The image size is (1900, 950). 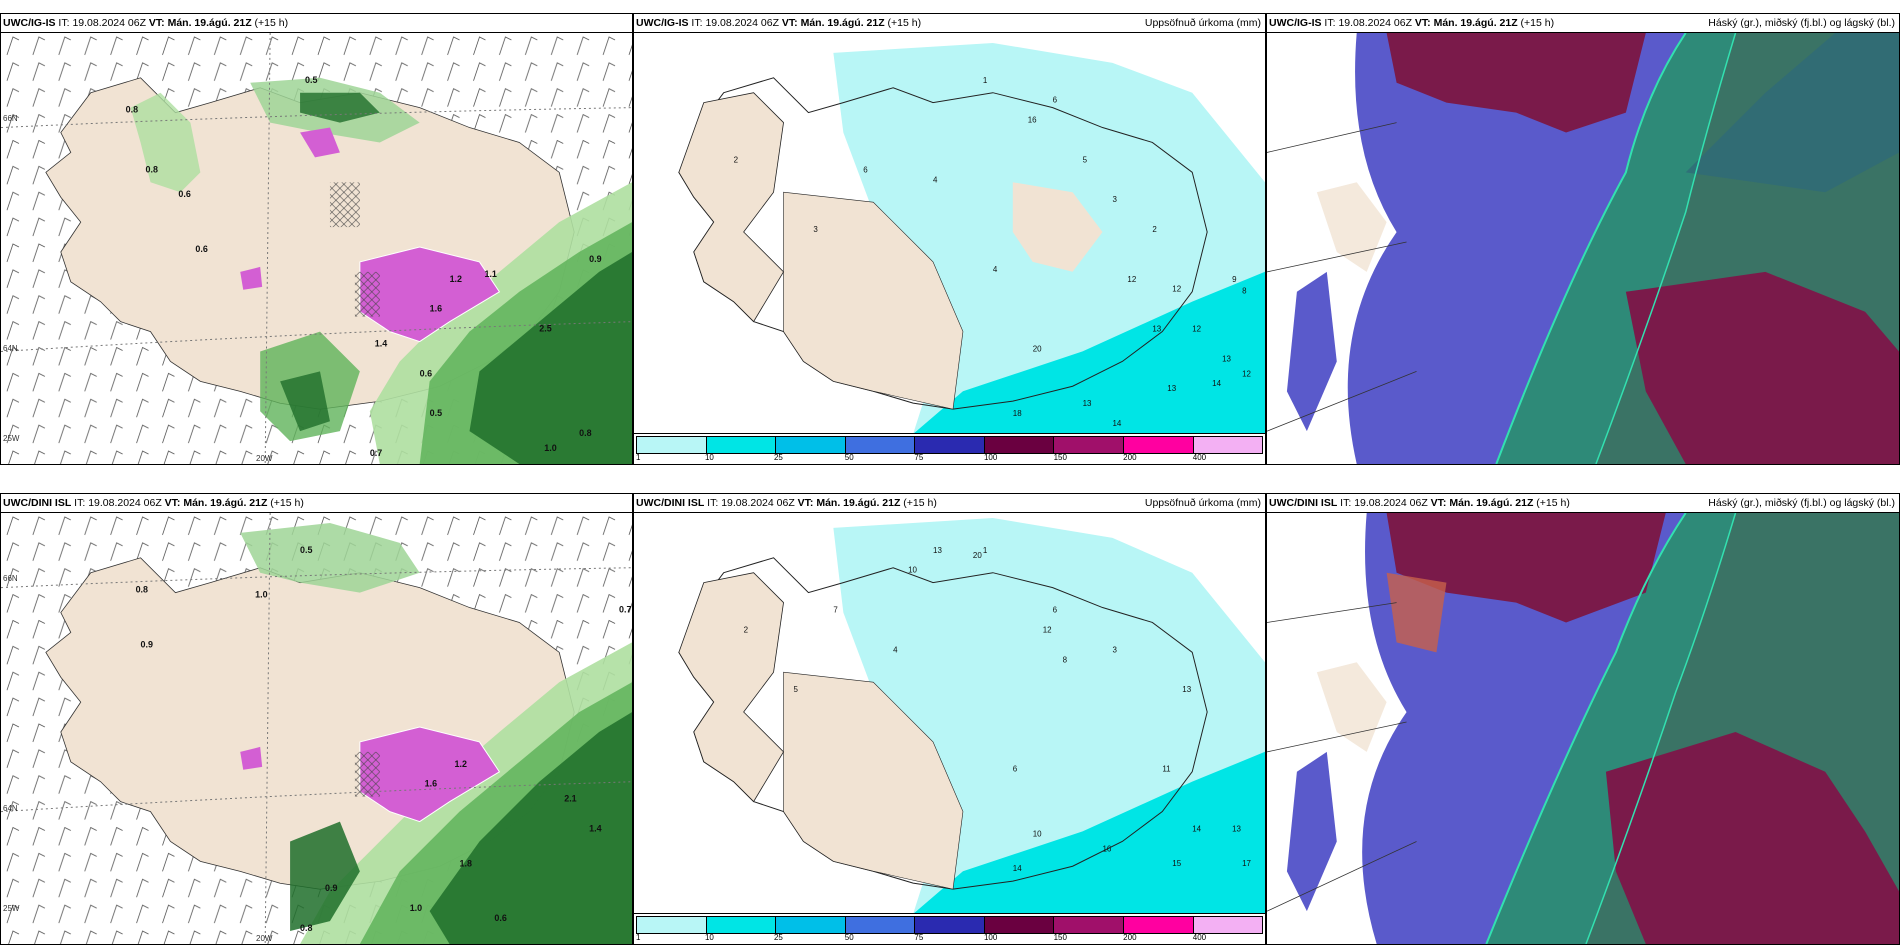 What do you see at coordinates (500, 918) in the screenshot?
I see `svg-text: 0.6` at bounding box center [500, 918].